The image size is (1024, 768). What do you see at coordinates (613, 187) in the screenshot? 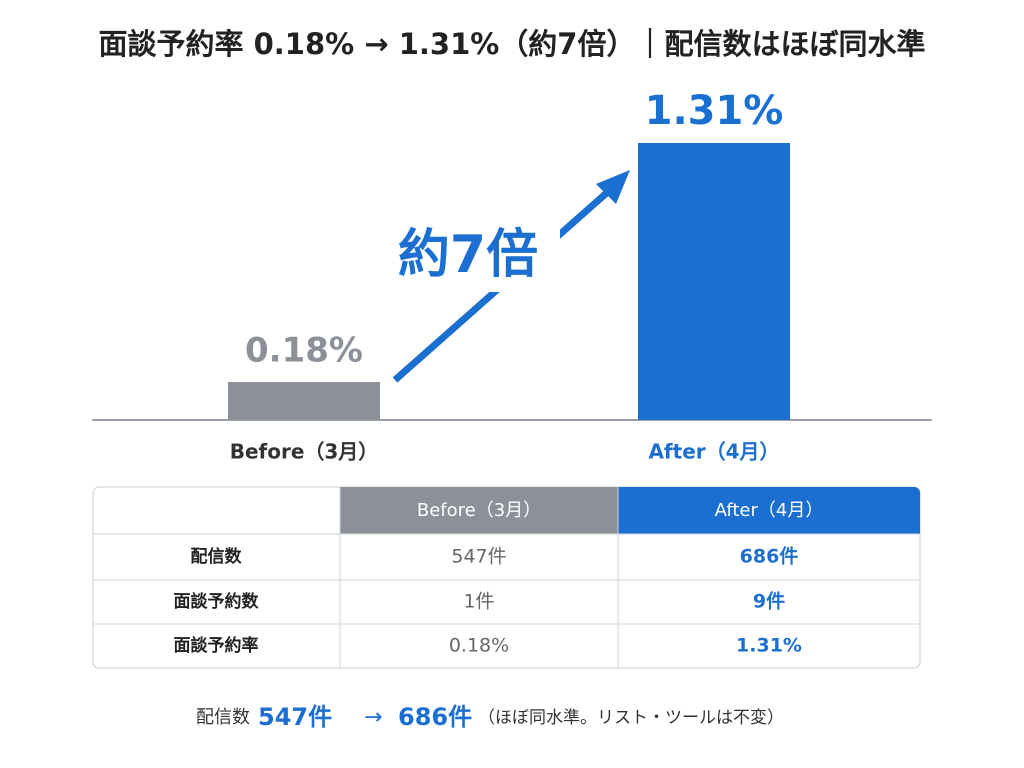
I see `arrow-head` at bounding box center [613, 187].